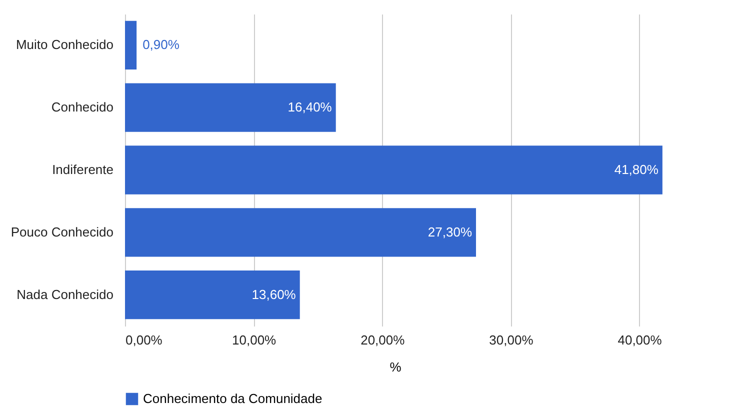  What do you see at coordinates (511, 340) in the screenshot?
I see `x-tick-label: 30,00%` at bounding box center [511, 340].